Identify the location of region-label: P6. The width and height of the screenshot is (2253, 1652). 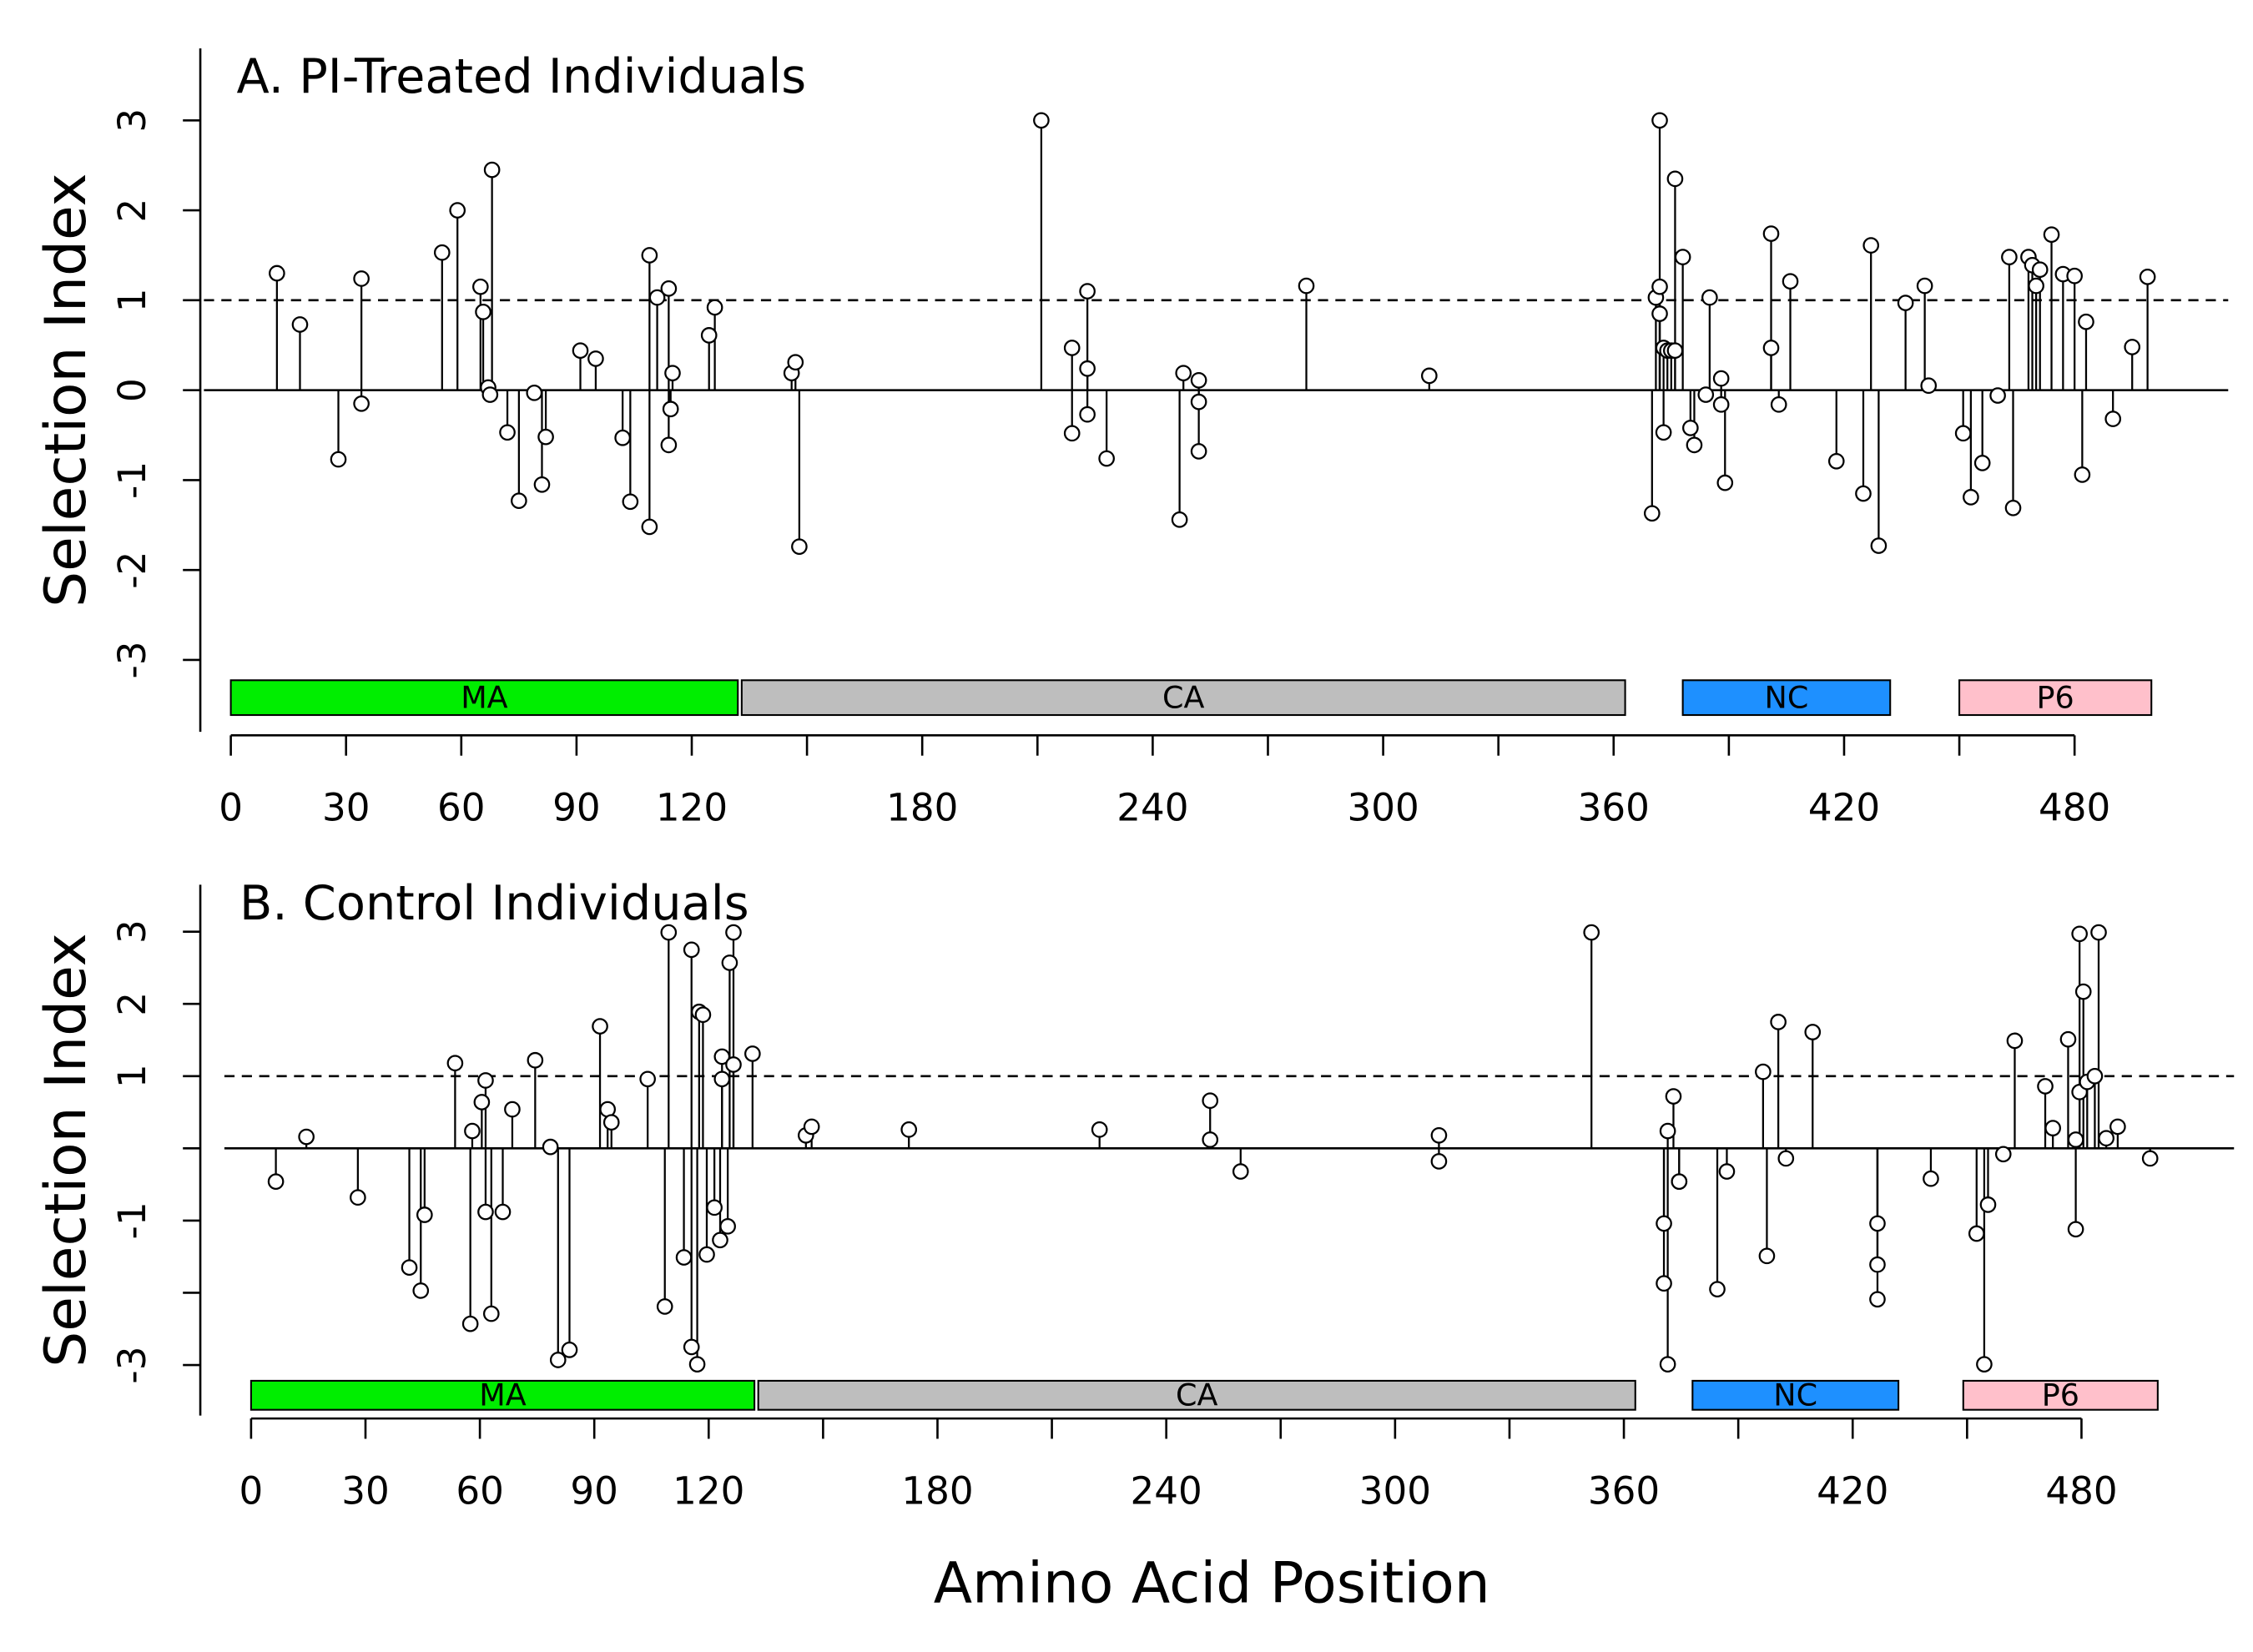
(2060, 1396).